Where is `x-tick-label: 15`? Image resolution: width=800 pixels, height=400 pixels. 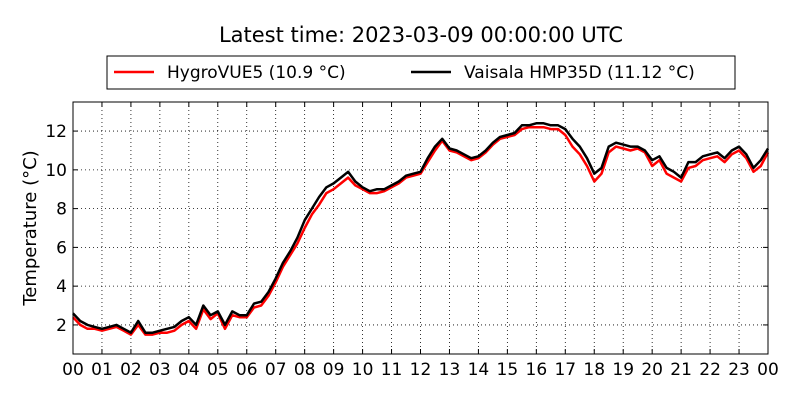 x-tick-label: 15 is located at coordinates (508, 370).